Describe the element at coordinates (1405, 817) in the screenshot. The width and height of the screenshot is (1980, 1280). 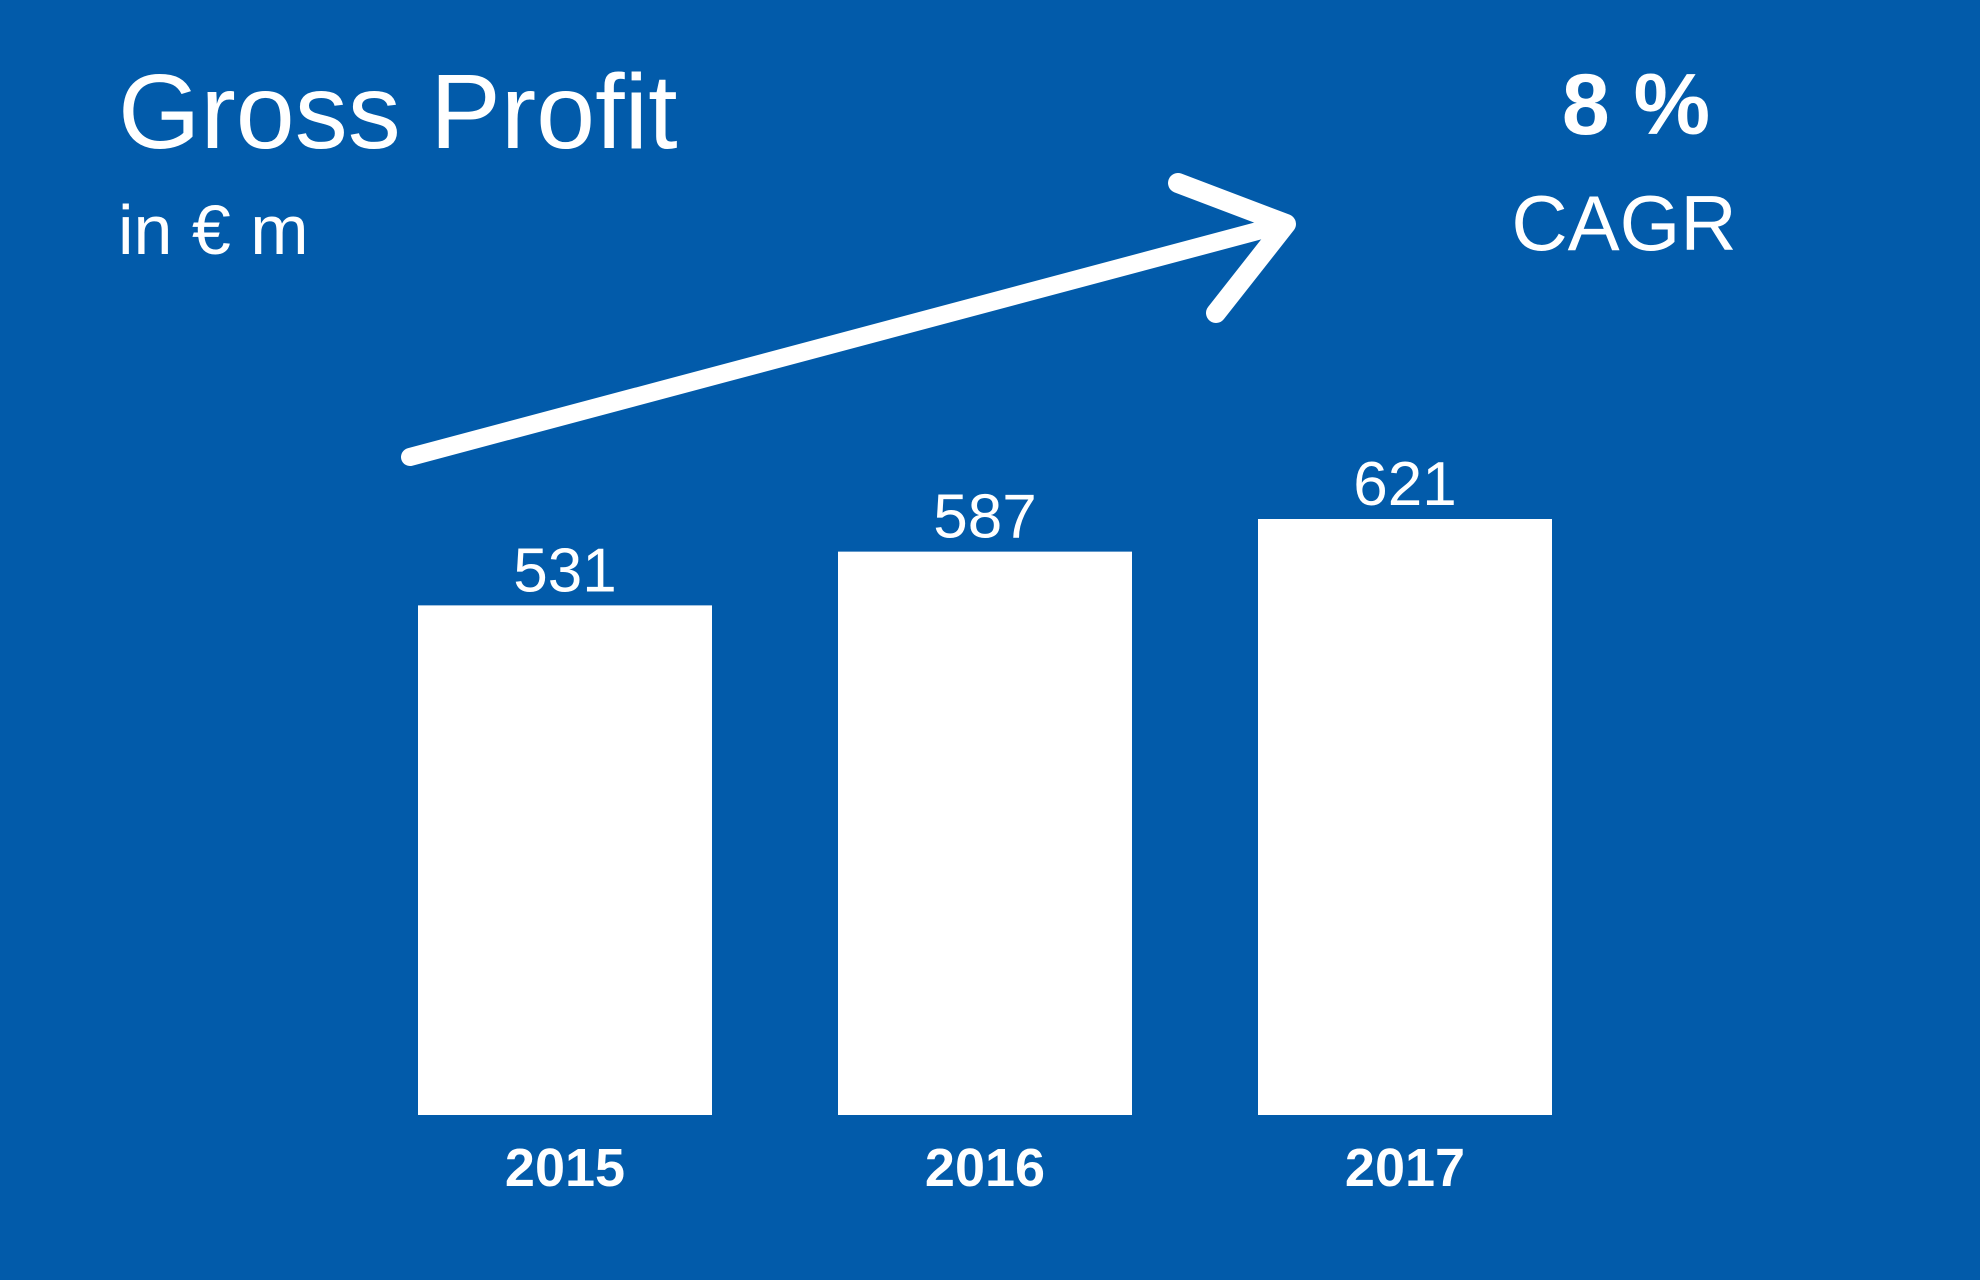
I see `bar-2017` at that location.